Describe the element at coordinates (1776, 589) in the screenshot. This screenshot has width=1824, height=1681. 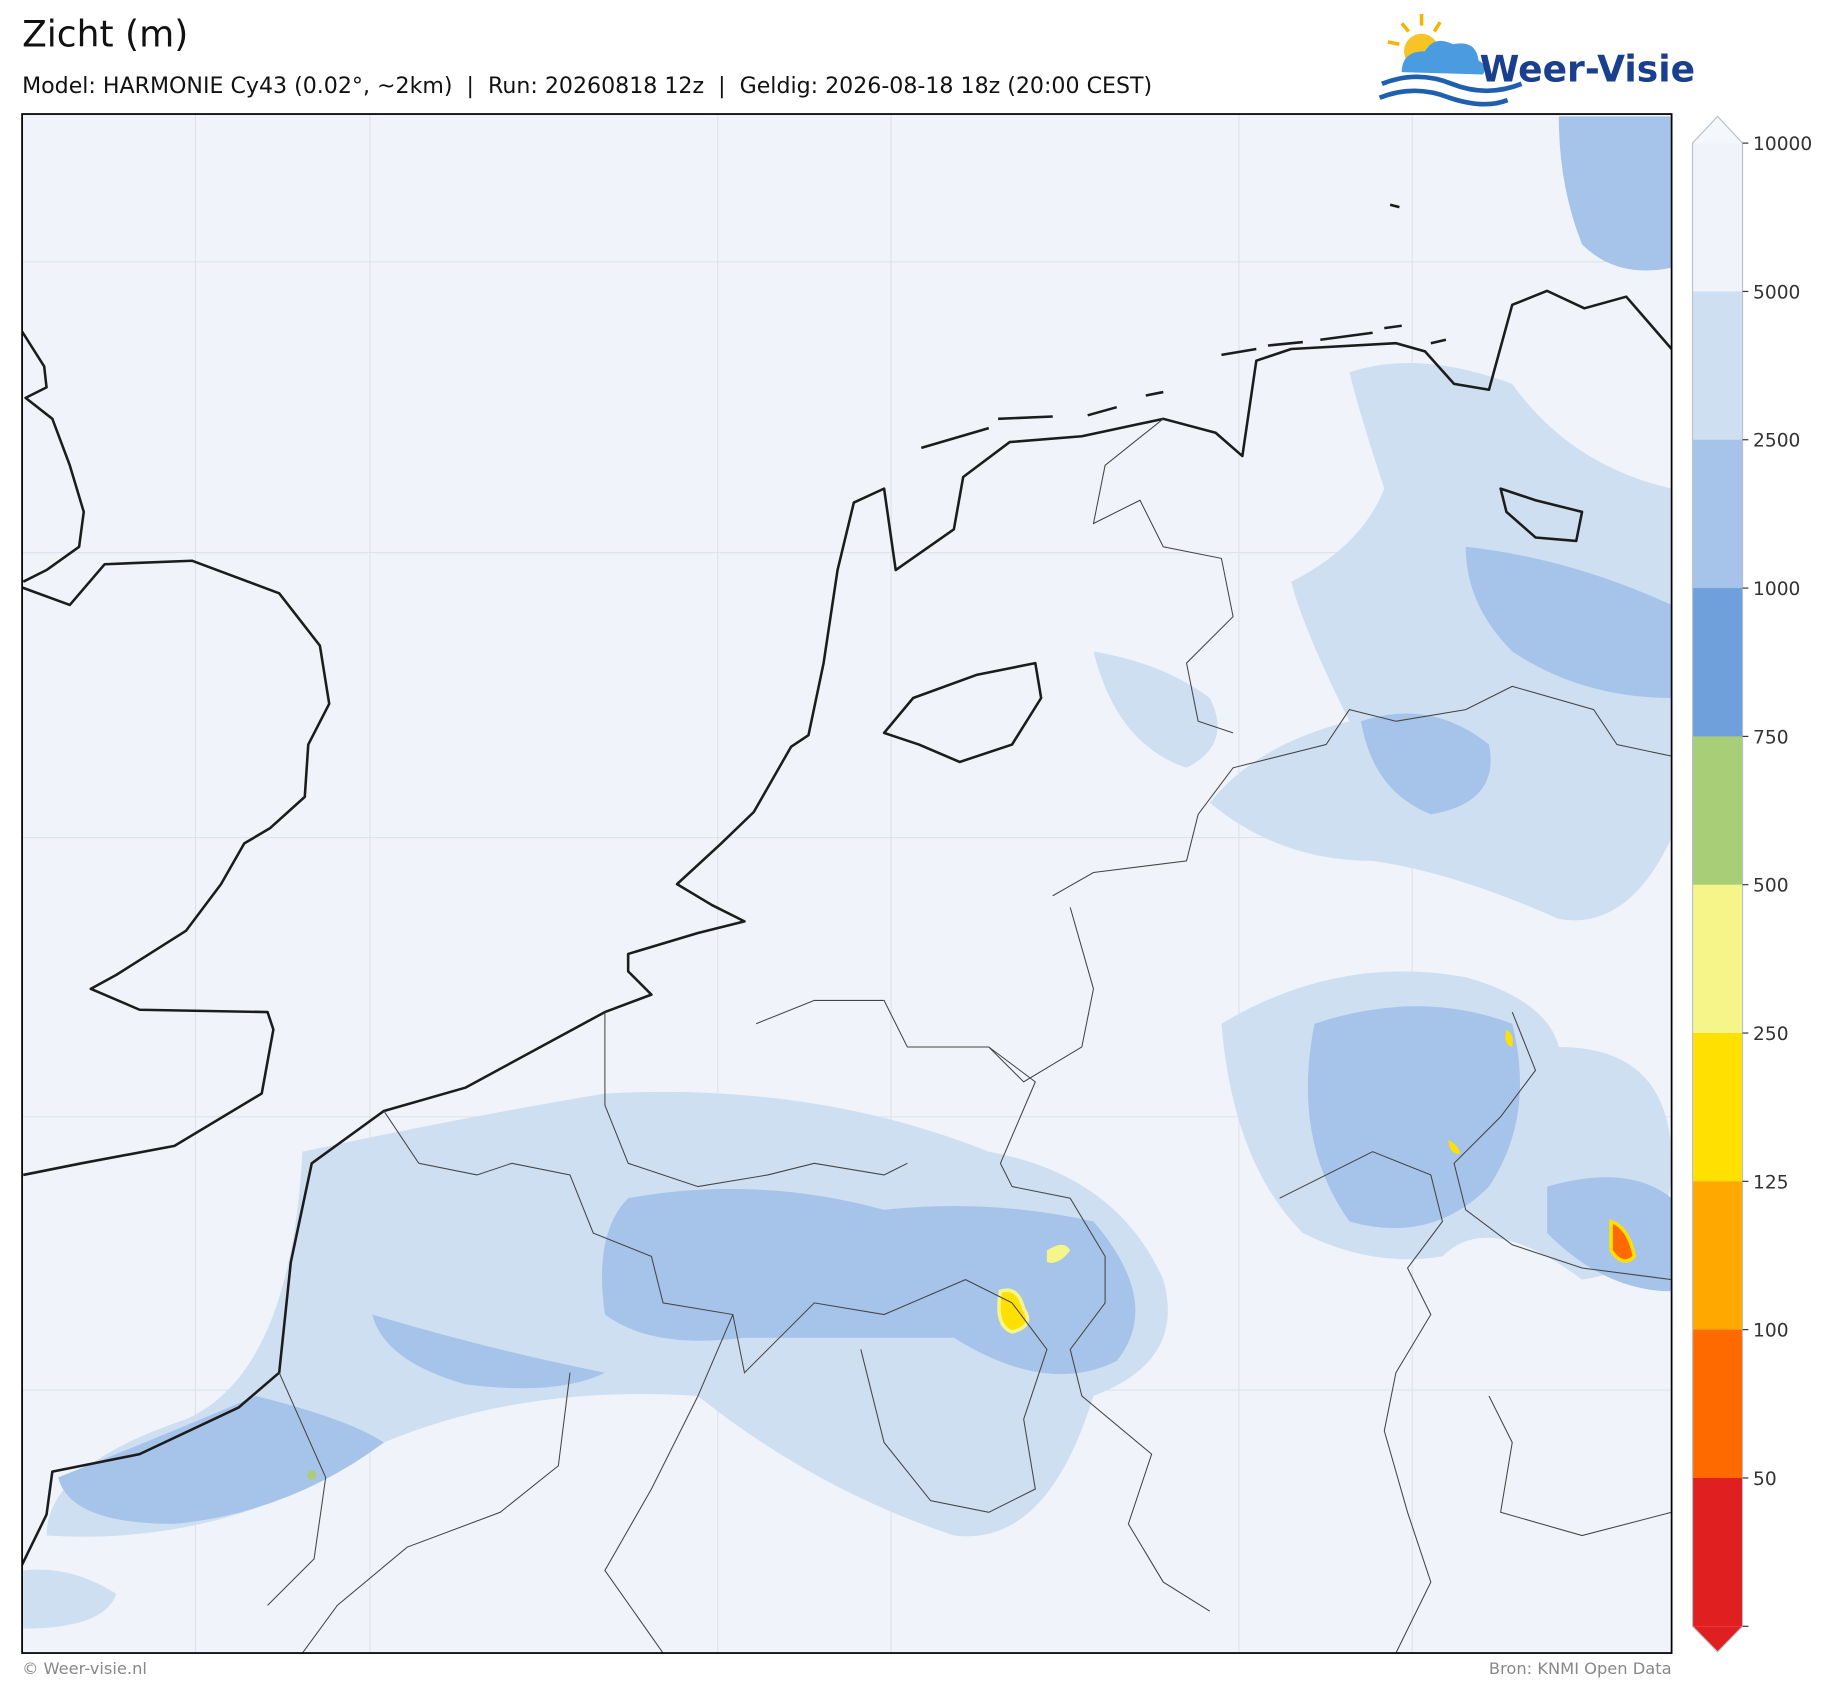
I see `colorbar-tick-label: 1000` at that location.